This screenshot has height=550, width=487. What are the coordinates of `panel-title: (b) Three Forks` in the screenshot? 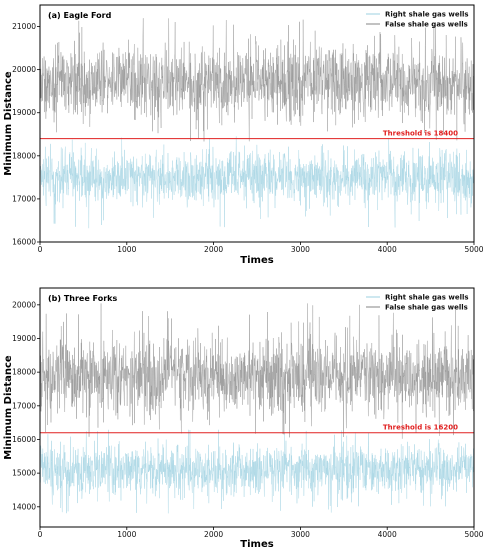 It's located at (82, 298).